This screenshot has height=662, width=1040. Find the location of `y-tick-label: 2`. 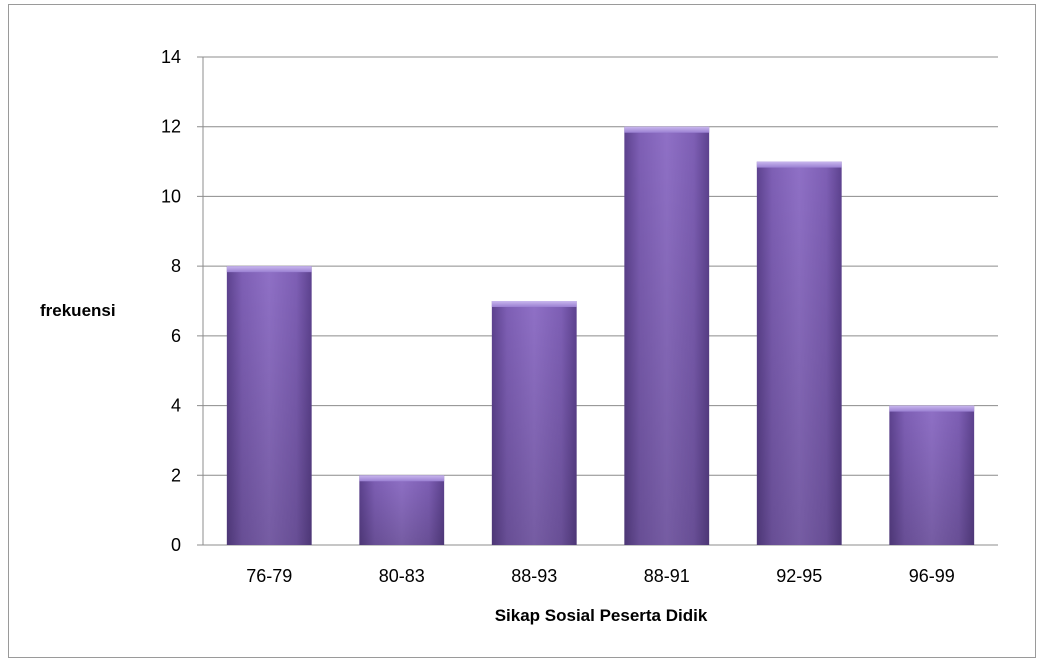

y-tick-label: 2 is located at coordinates (176, 475).